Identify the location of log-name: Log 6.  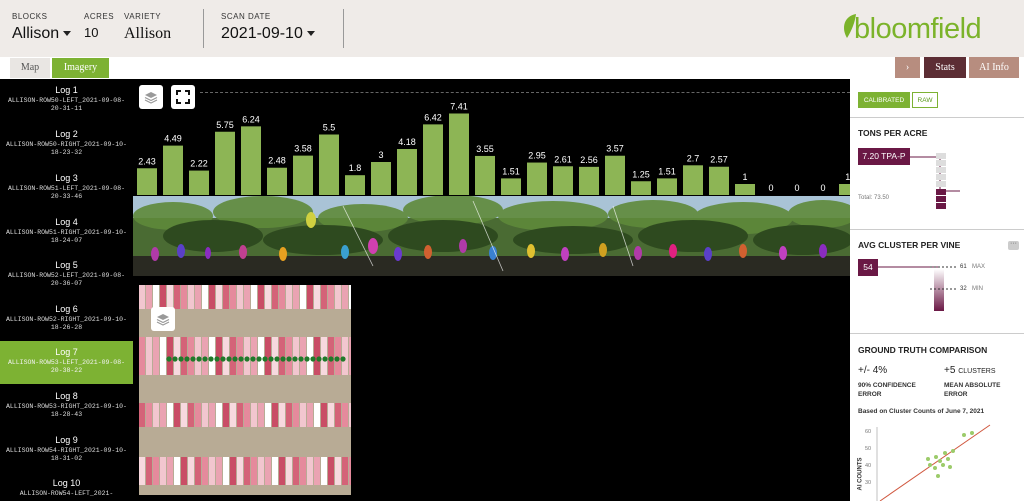
(66, 309).